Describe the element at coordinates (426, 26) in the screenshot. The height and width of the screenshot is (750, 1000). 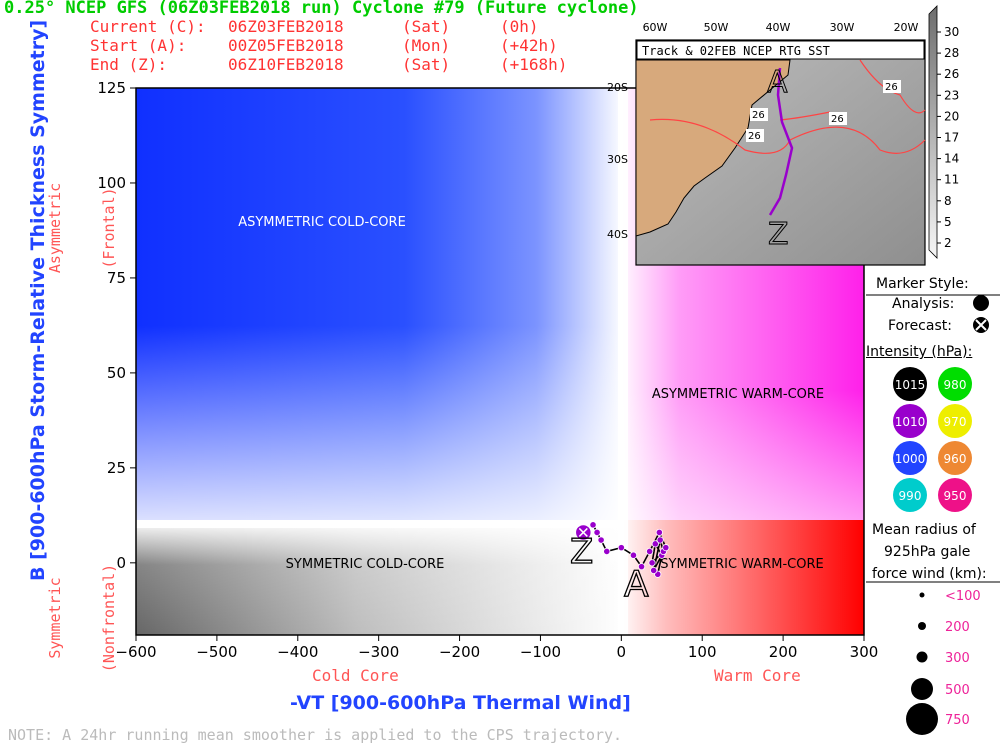
I see `current-day: (Sat)` at that location.